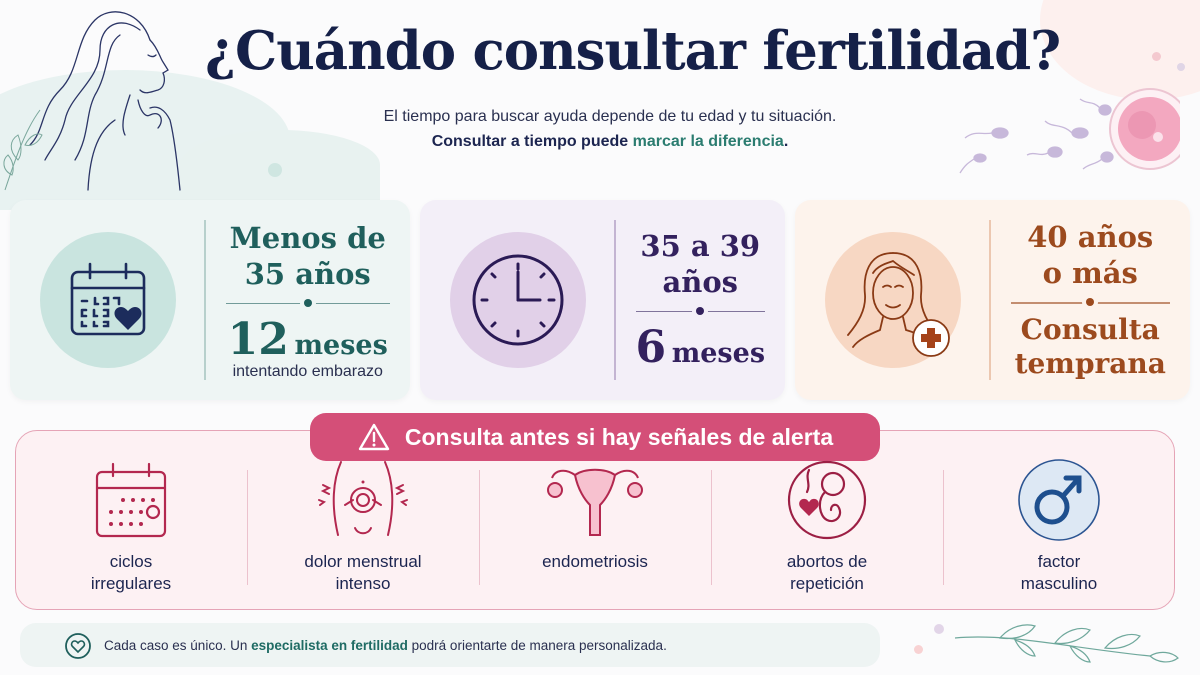 The image size is (1200, 675). What do you see at coordinates (827, 500) in the screenshot?
I see `embryo-heart-icon` at bounding box center [827, 500].